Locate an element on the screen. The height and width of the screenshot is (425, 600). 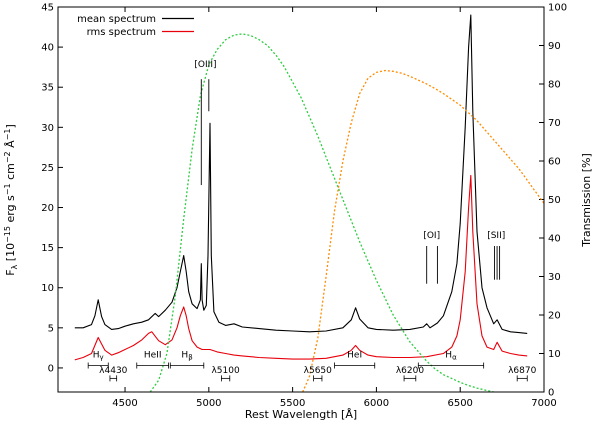
y2-tick-label: 10 is located at coordinates (554, 354).